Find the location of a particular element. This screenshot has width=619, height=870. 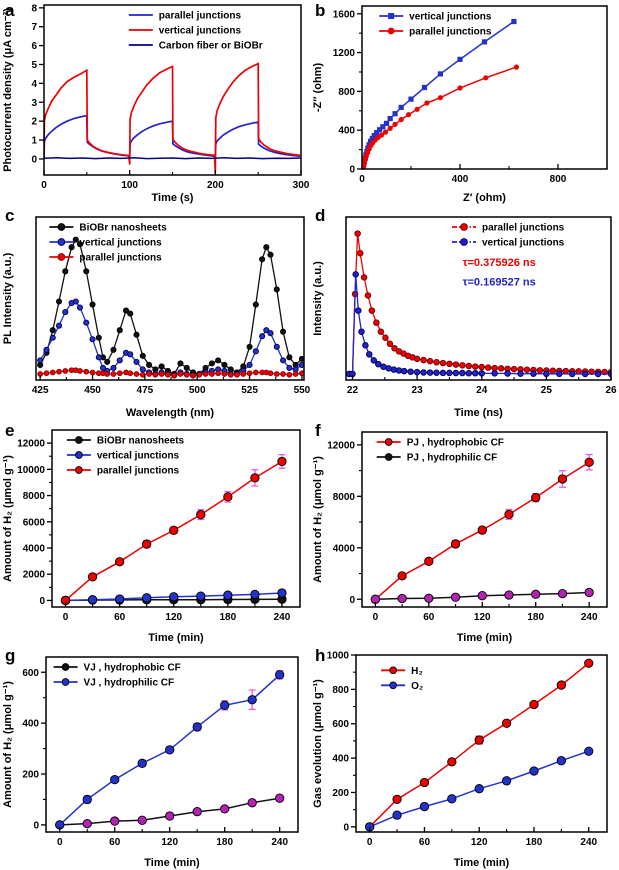

svg-text: 525 is located at coordinates (249, 390).